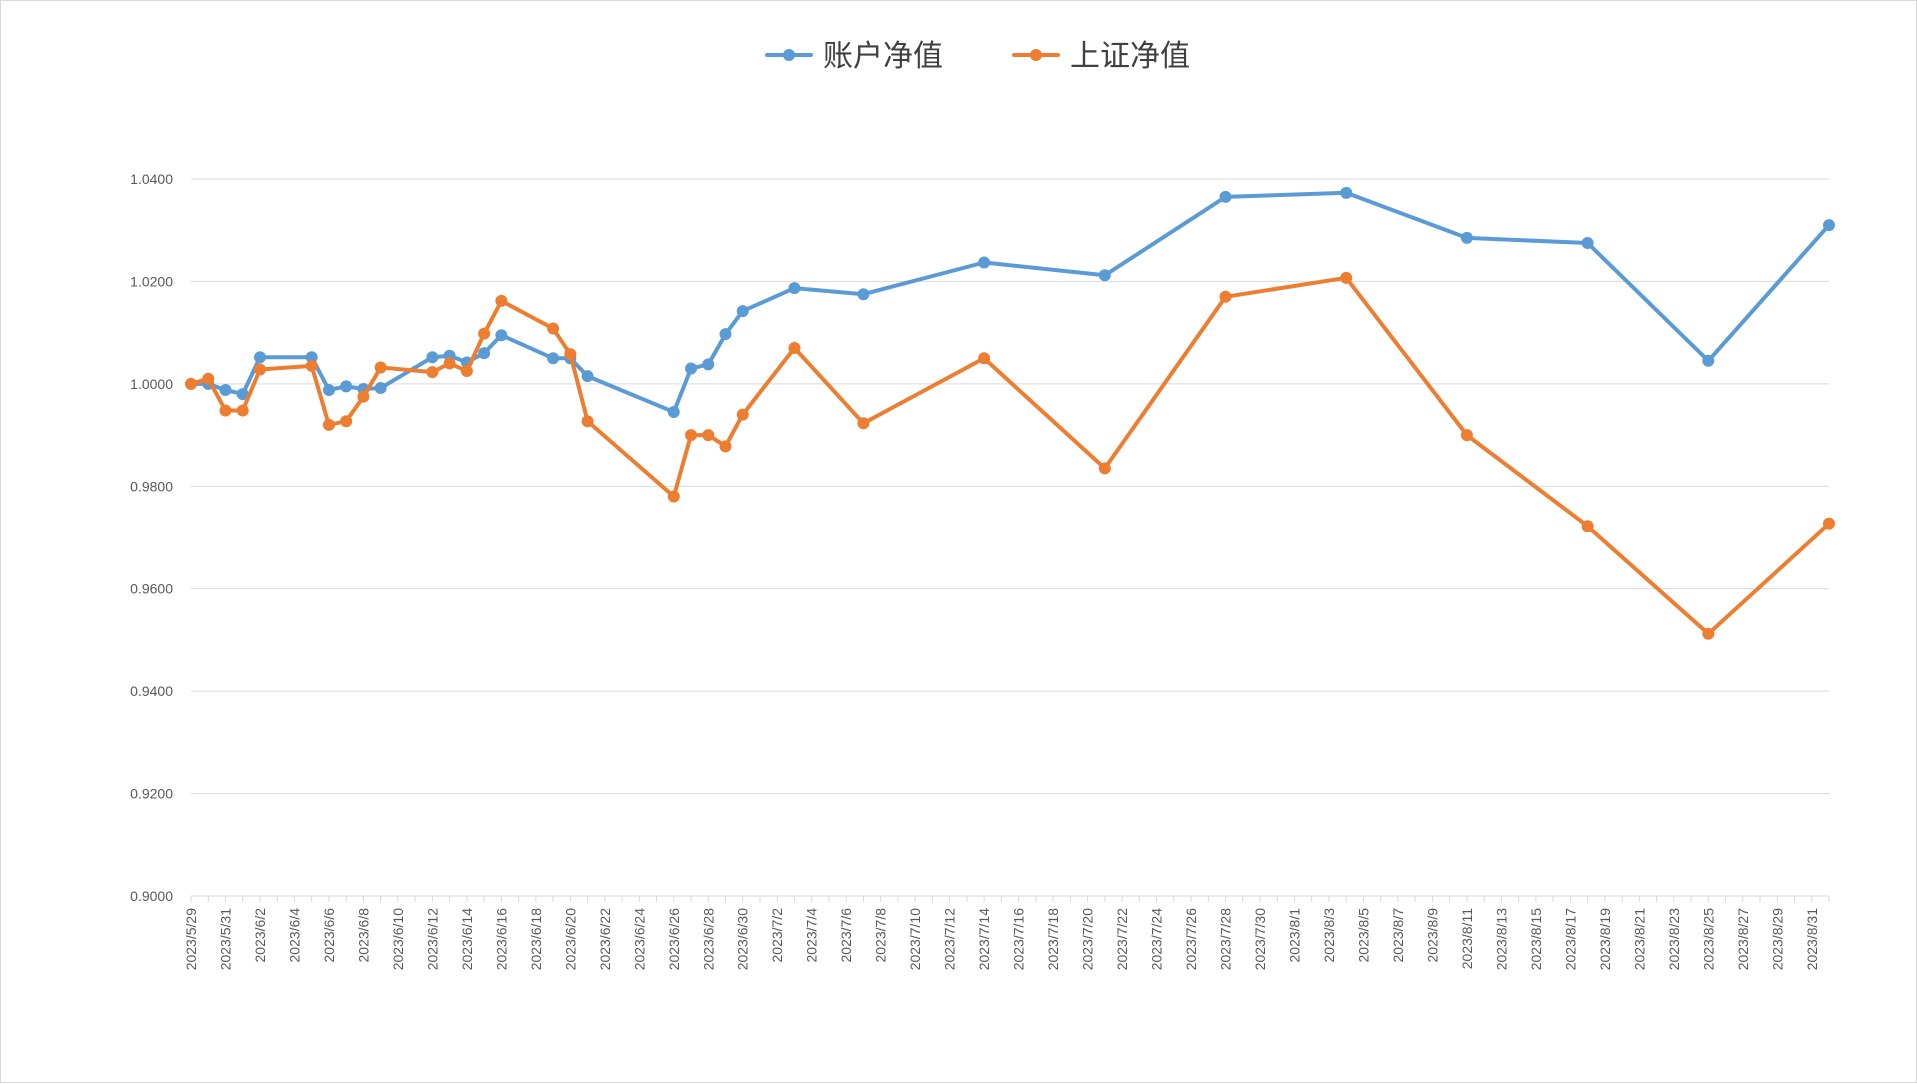 This screenshot has width=1917, height=1084. Describe the element at coordinates (1294, 935) in the screenshot. I see `x-tick-label: 2023/8/1` at that location.